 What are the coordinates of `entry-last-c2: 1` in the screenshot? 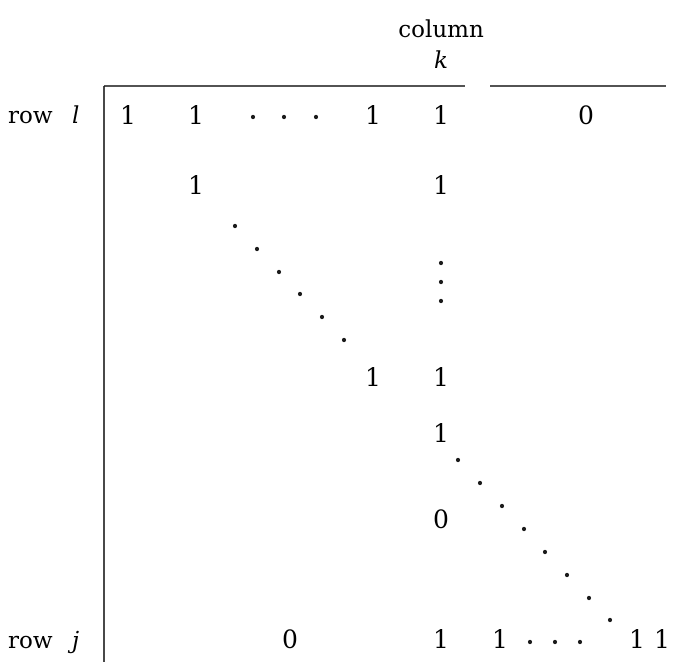 It's located at (637, 639).